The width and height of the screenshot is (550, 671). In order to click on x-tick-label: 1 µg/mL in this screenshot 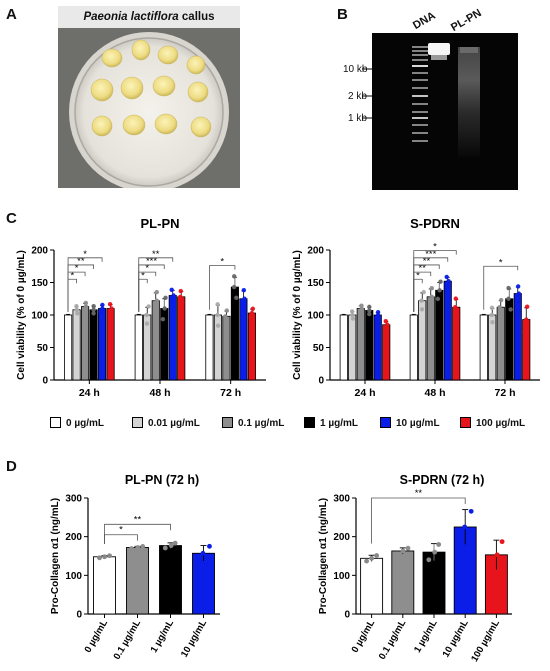, I will do `click(426, 636)`.